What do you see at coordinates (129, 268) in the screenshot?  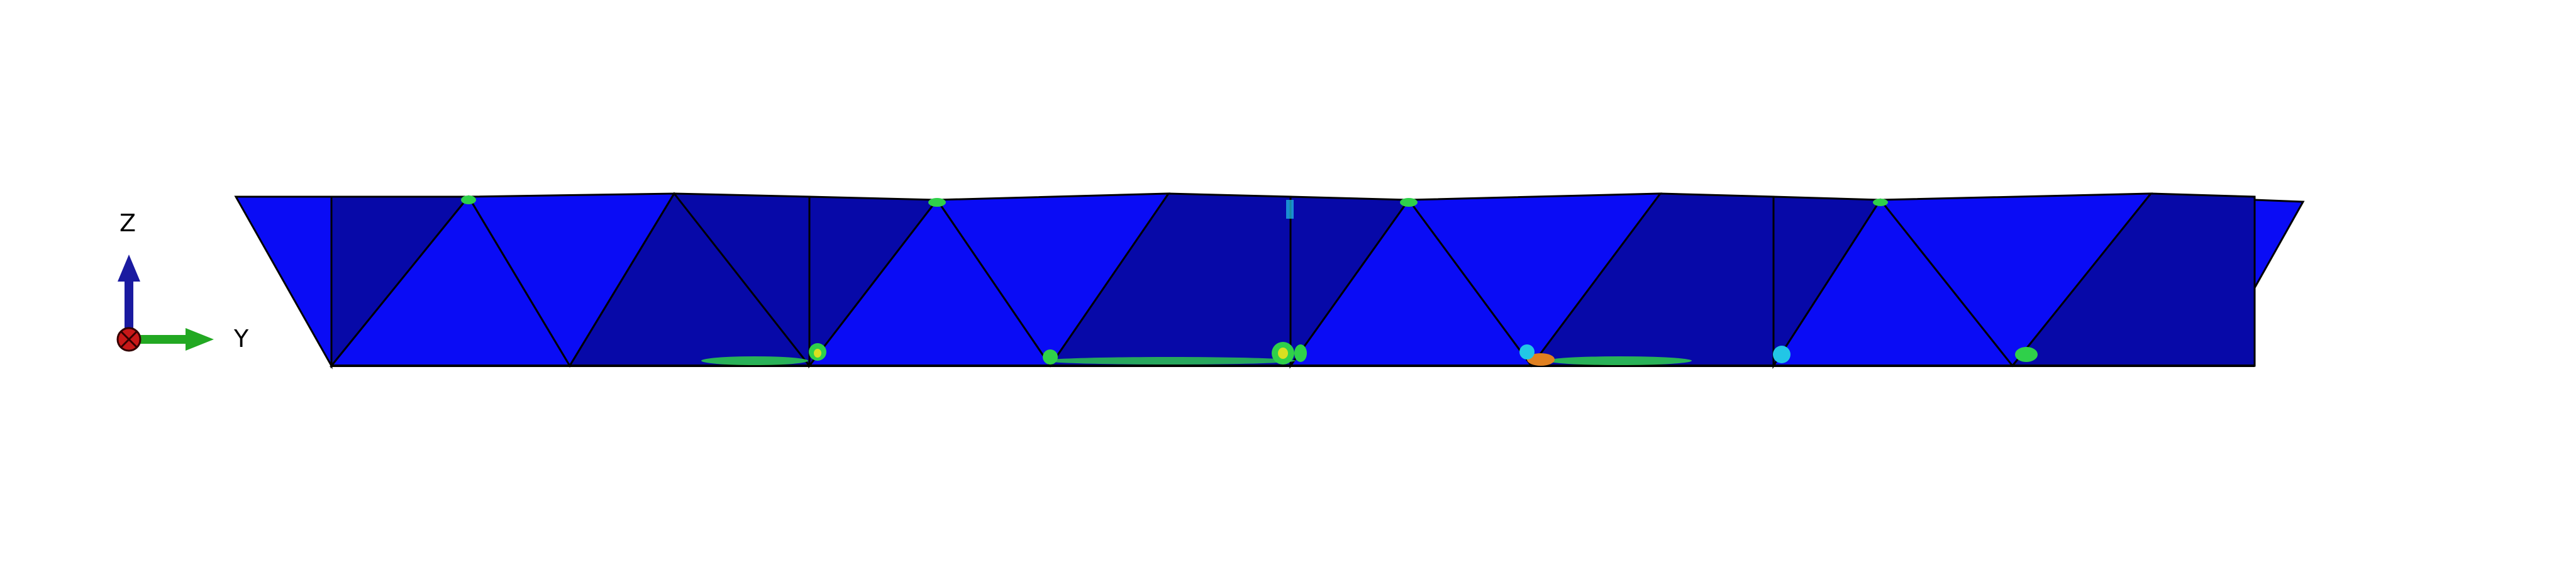 I see `z-axis-arrowhead` at bounding box center [129, 268].